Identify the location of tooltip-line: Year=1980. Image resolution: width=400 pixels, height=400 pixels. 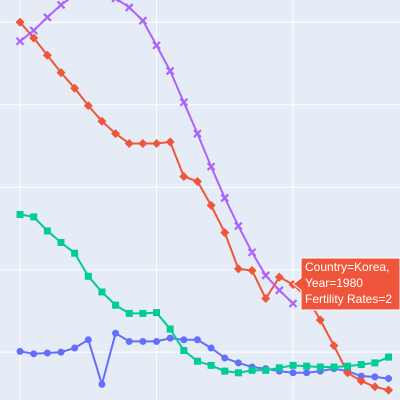
(334, 283).